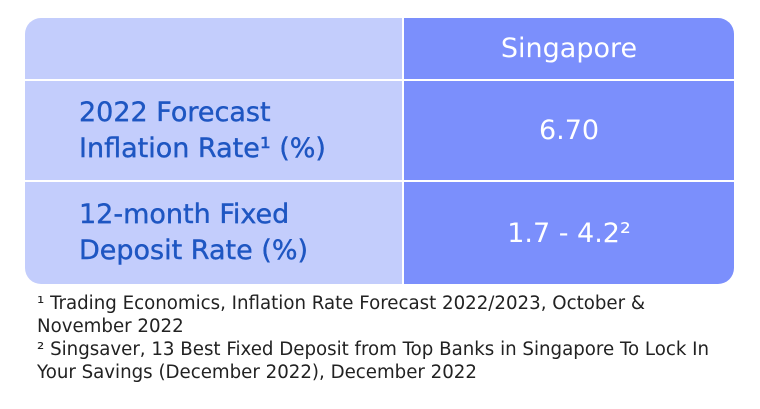  I want to click on header-singapore-cell: Singapore, so click(569, 49).